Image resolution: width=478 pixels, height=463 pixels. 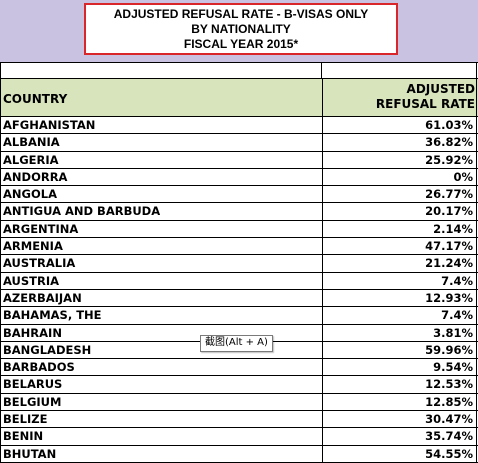 What do you see at coordinates (30, 194) in the screenshot?
I see `country-cell: ANGOLA` at bounding box center [30, 194].